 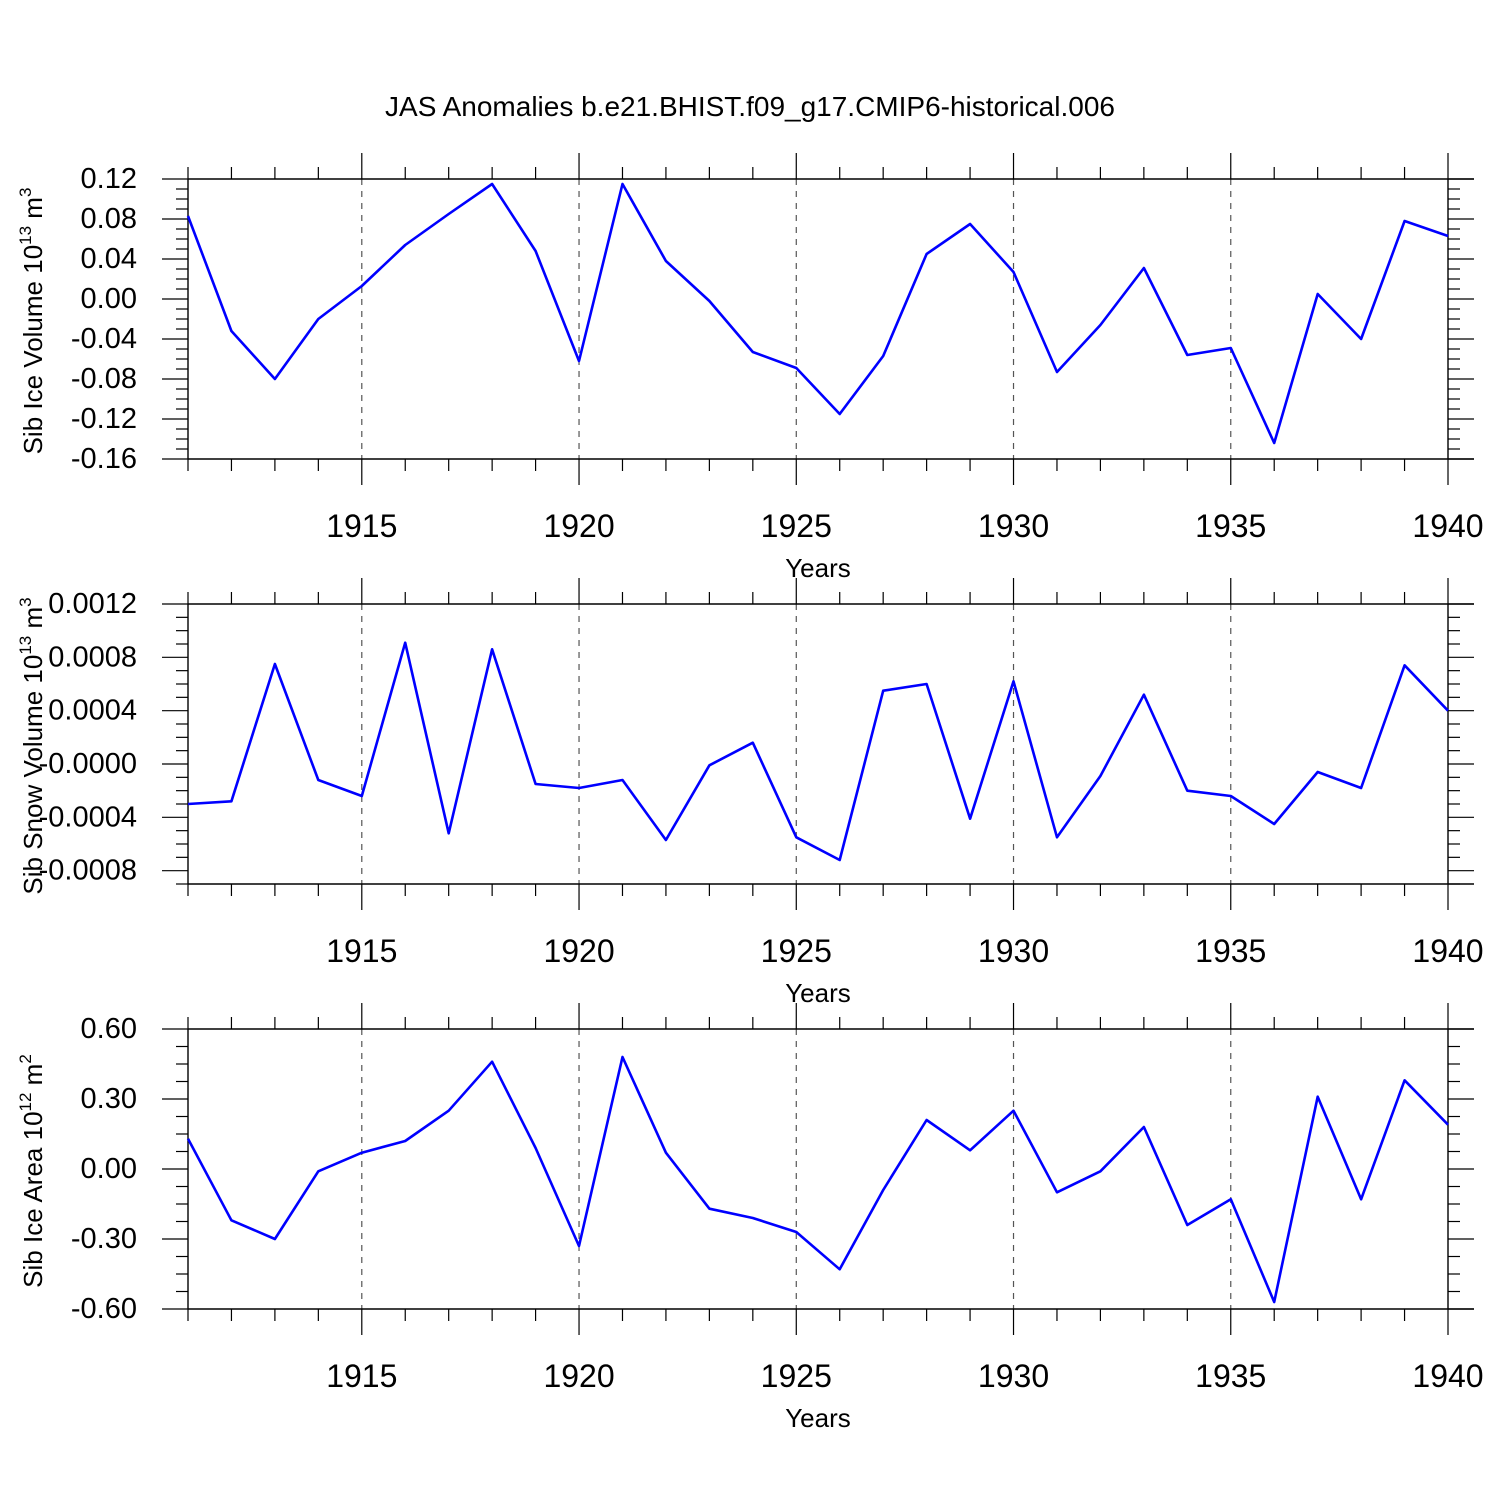 What do you see at coordinates (109, 179) in the screenshot?
I see `y-tick-label: 0.12` at bounding box center [109, 179].